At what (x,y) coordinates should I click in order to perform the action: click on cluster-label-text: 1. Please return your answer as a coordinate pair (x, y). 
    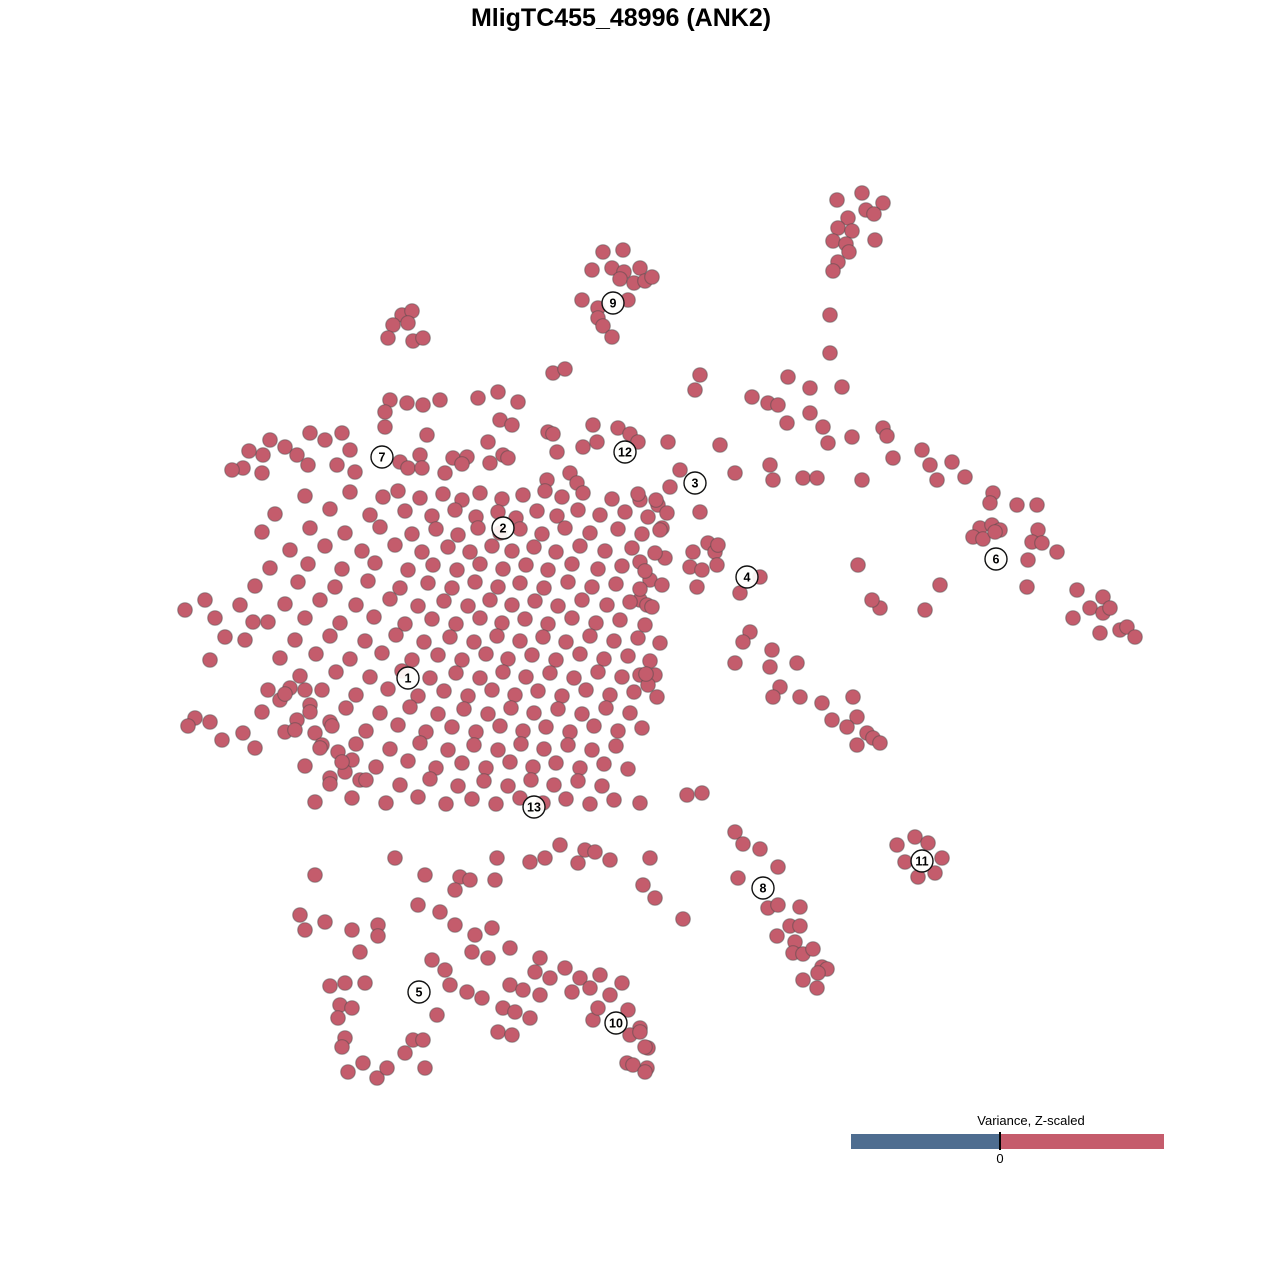
    Looking at the image, I should click on (408, 679).